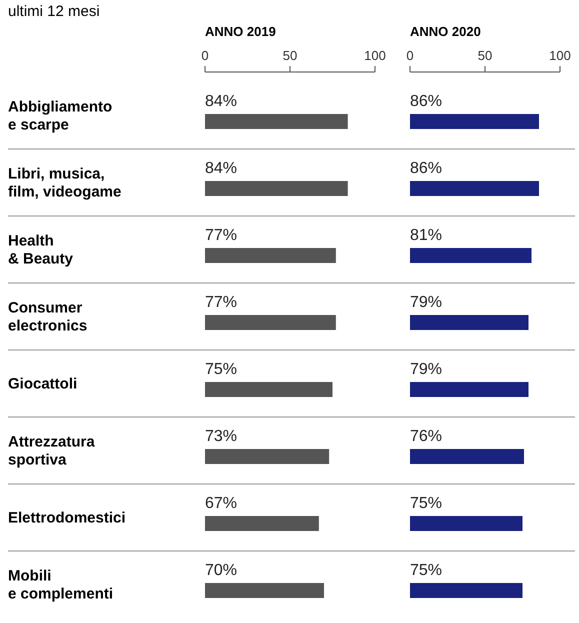 Image resolution: width=579 pixels, height=623 pixels. What do you see at coordinates (65, 183) in the screenshot?
I see `y-tick-label: Libri, musica, film, videogame` at bounding box center [65, 183].